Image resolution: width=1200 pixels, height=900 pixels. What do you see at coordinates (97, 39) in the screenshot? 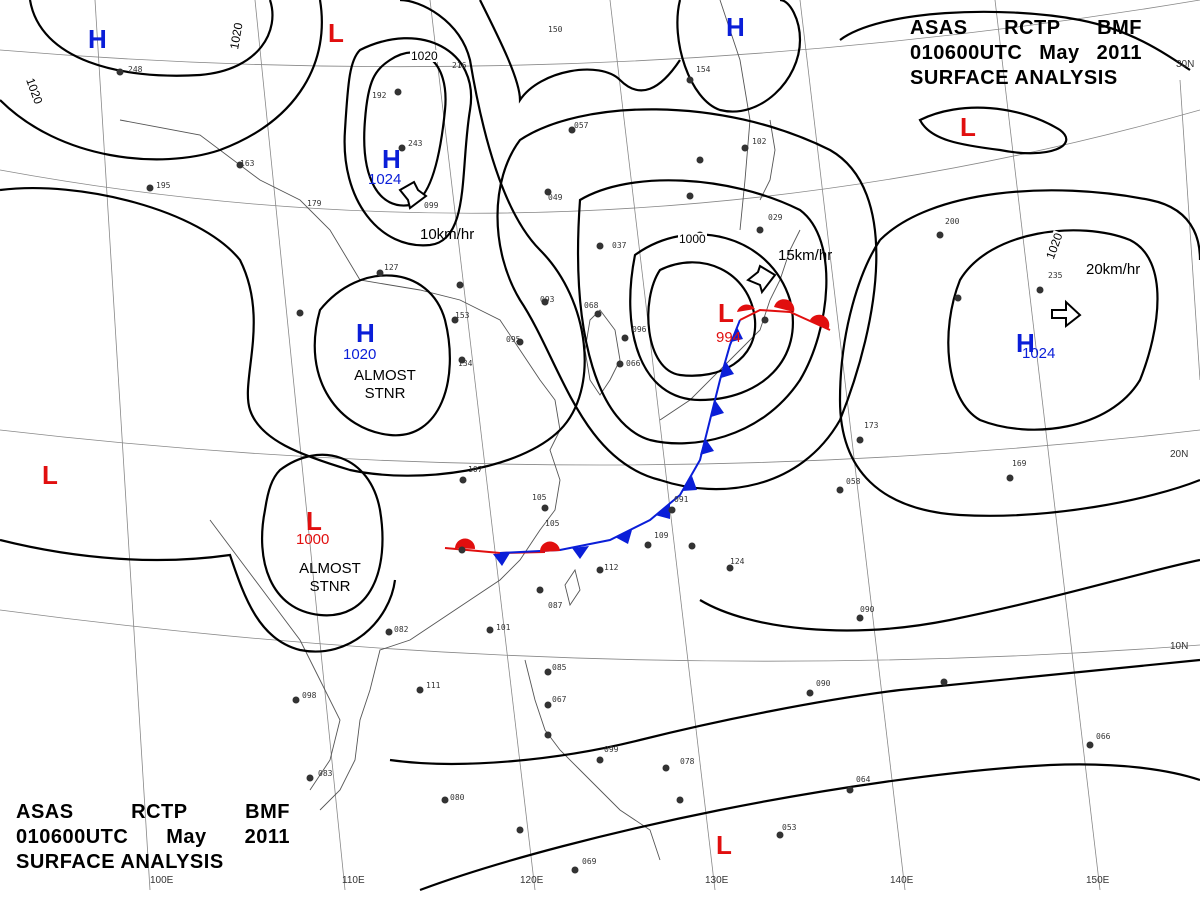
I see `high-center-nw: H` at bounding box center [97, 39].